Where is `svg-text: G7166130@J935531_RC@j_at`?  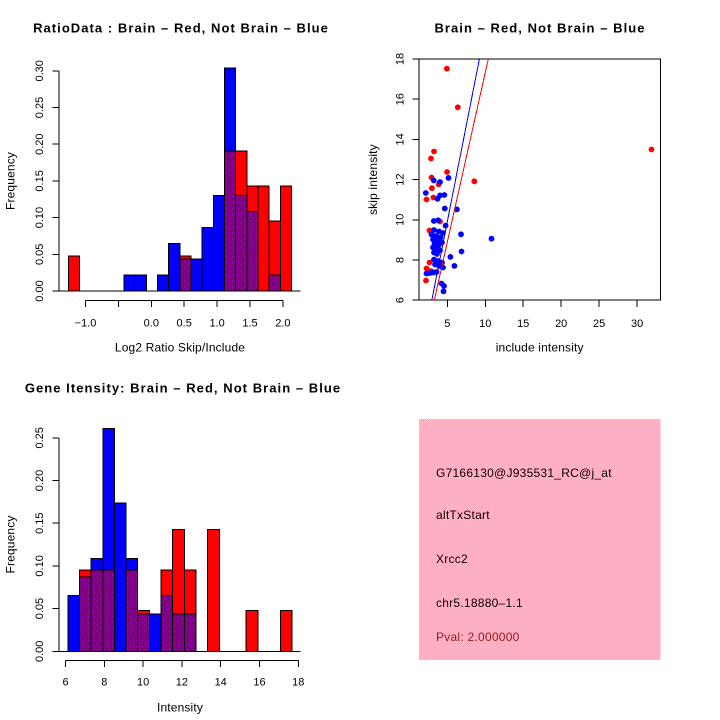
svg-text: G7166130@J935531_RC@j_at is located at coordinates (524, 473).